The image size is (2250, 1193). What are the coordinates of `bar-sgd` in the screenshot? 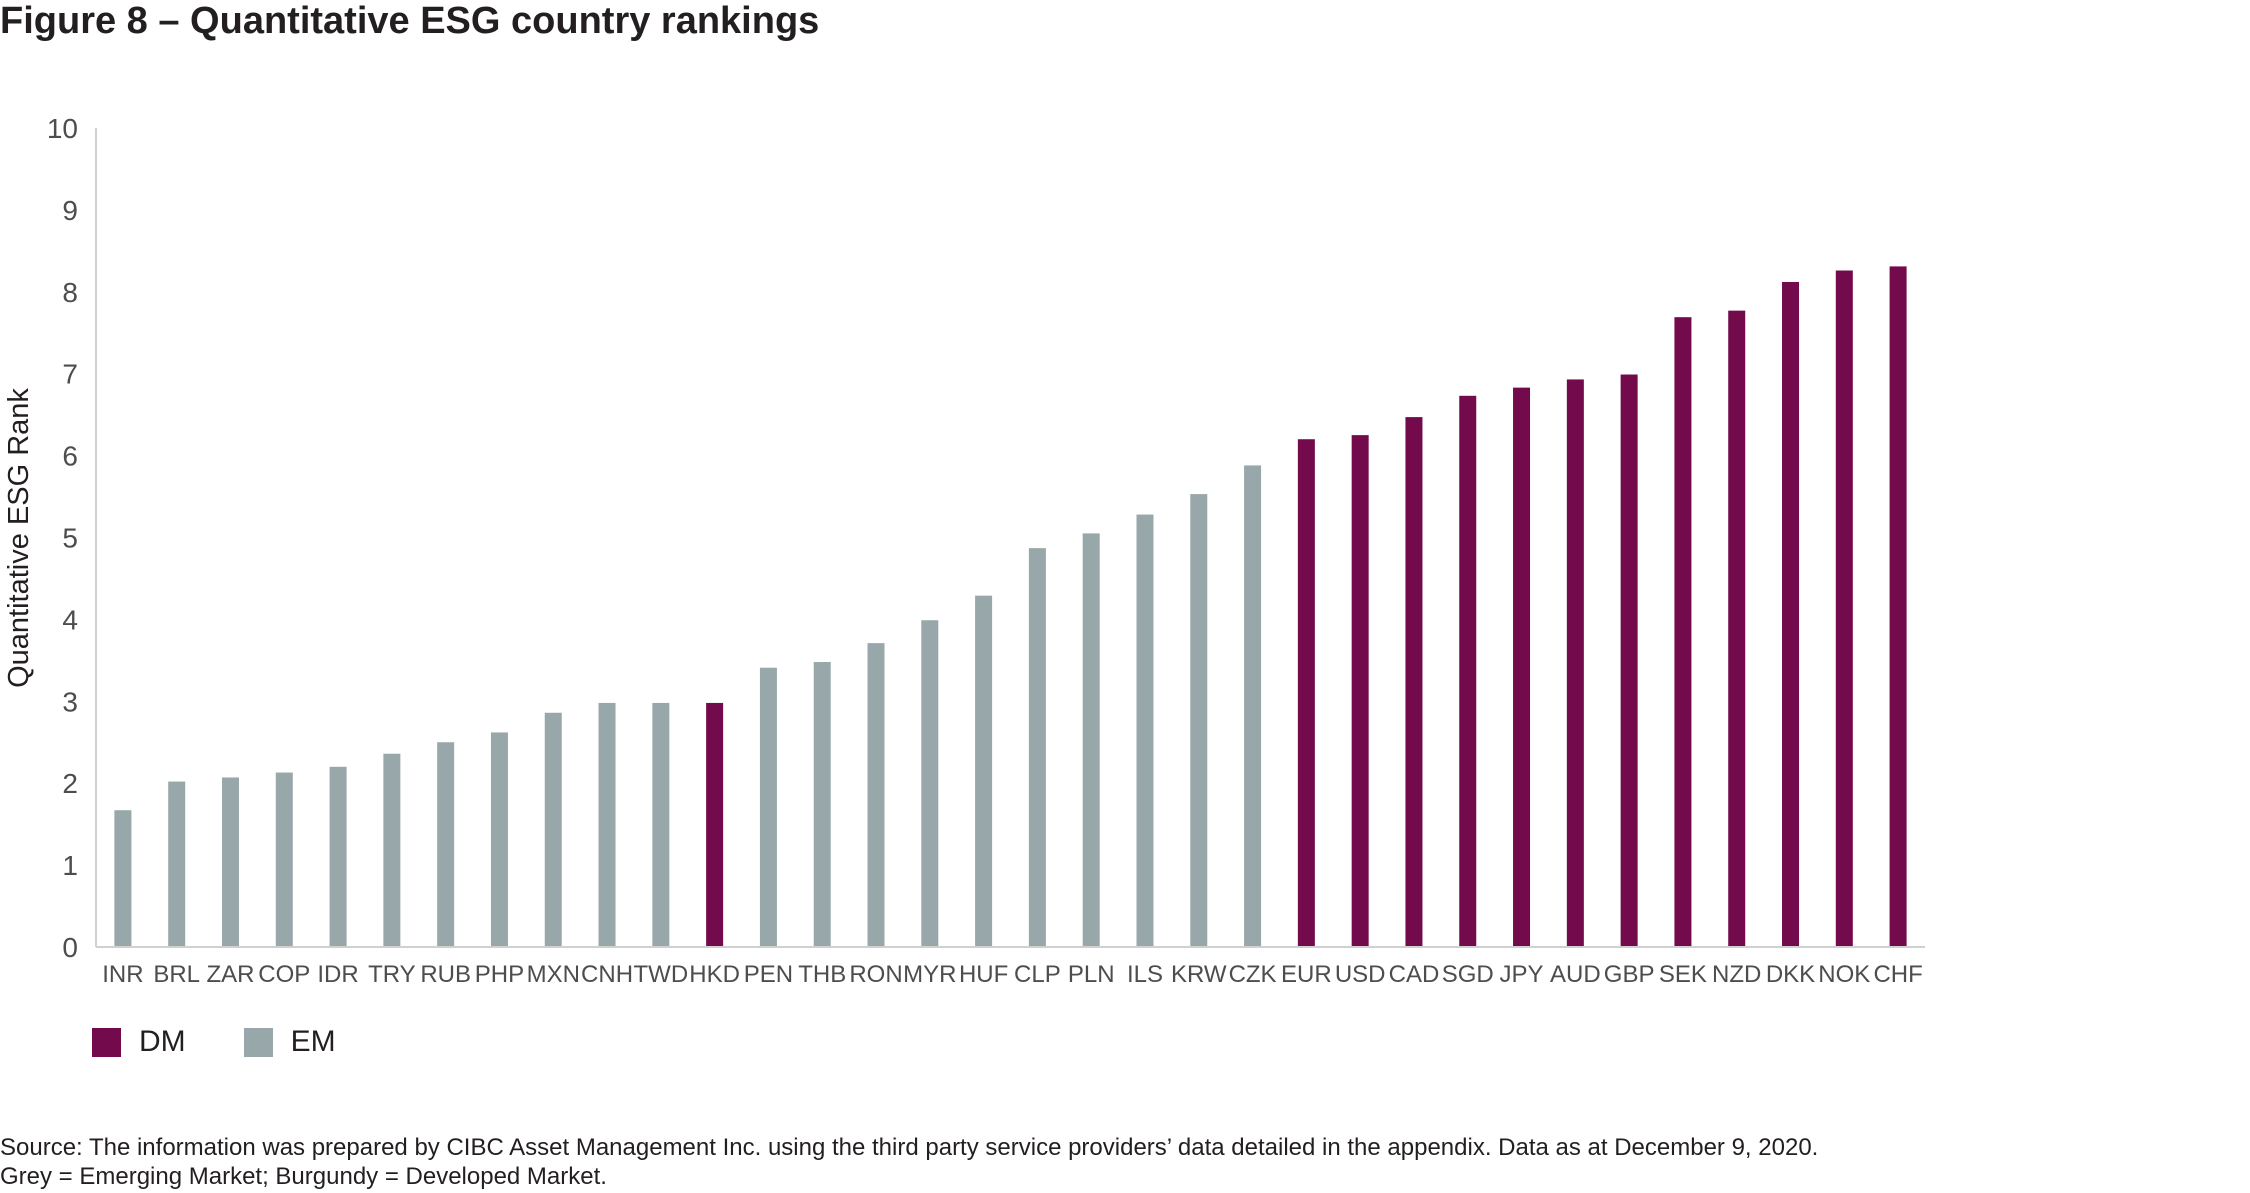 It's located at (1468, 671).